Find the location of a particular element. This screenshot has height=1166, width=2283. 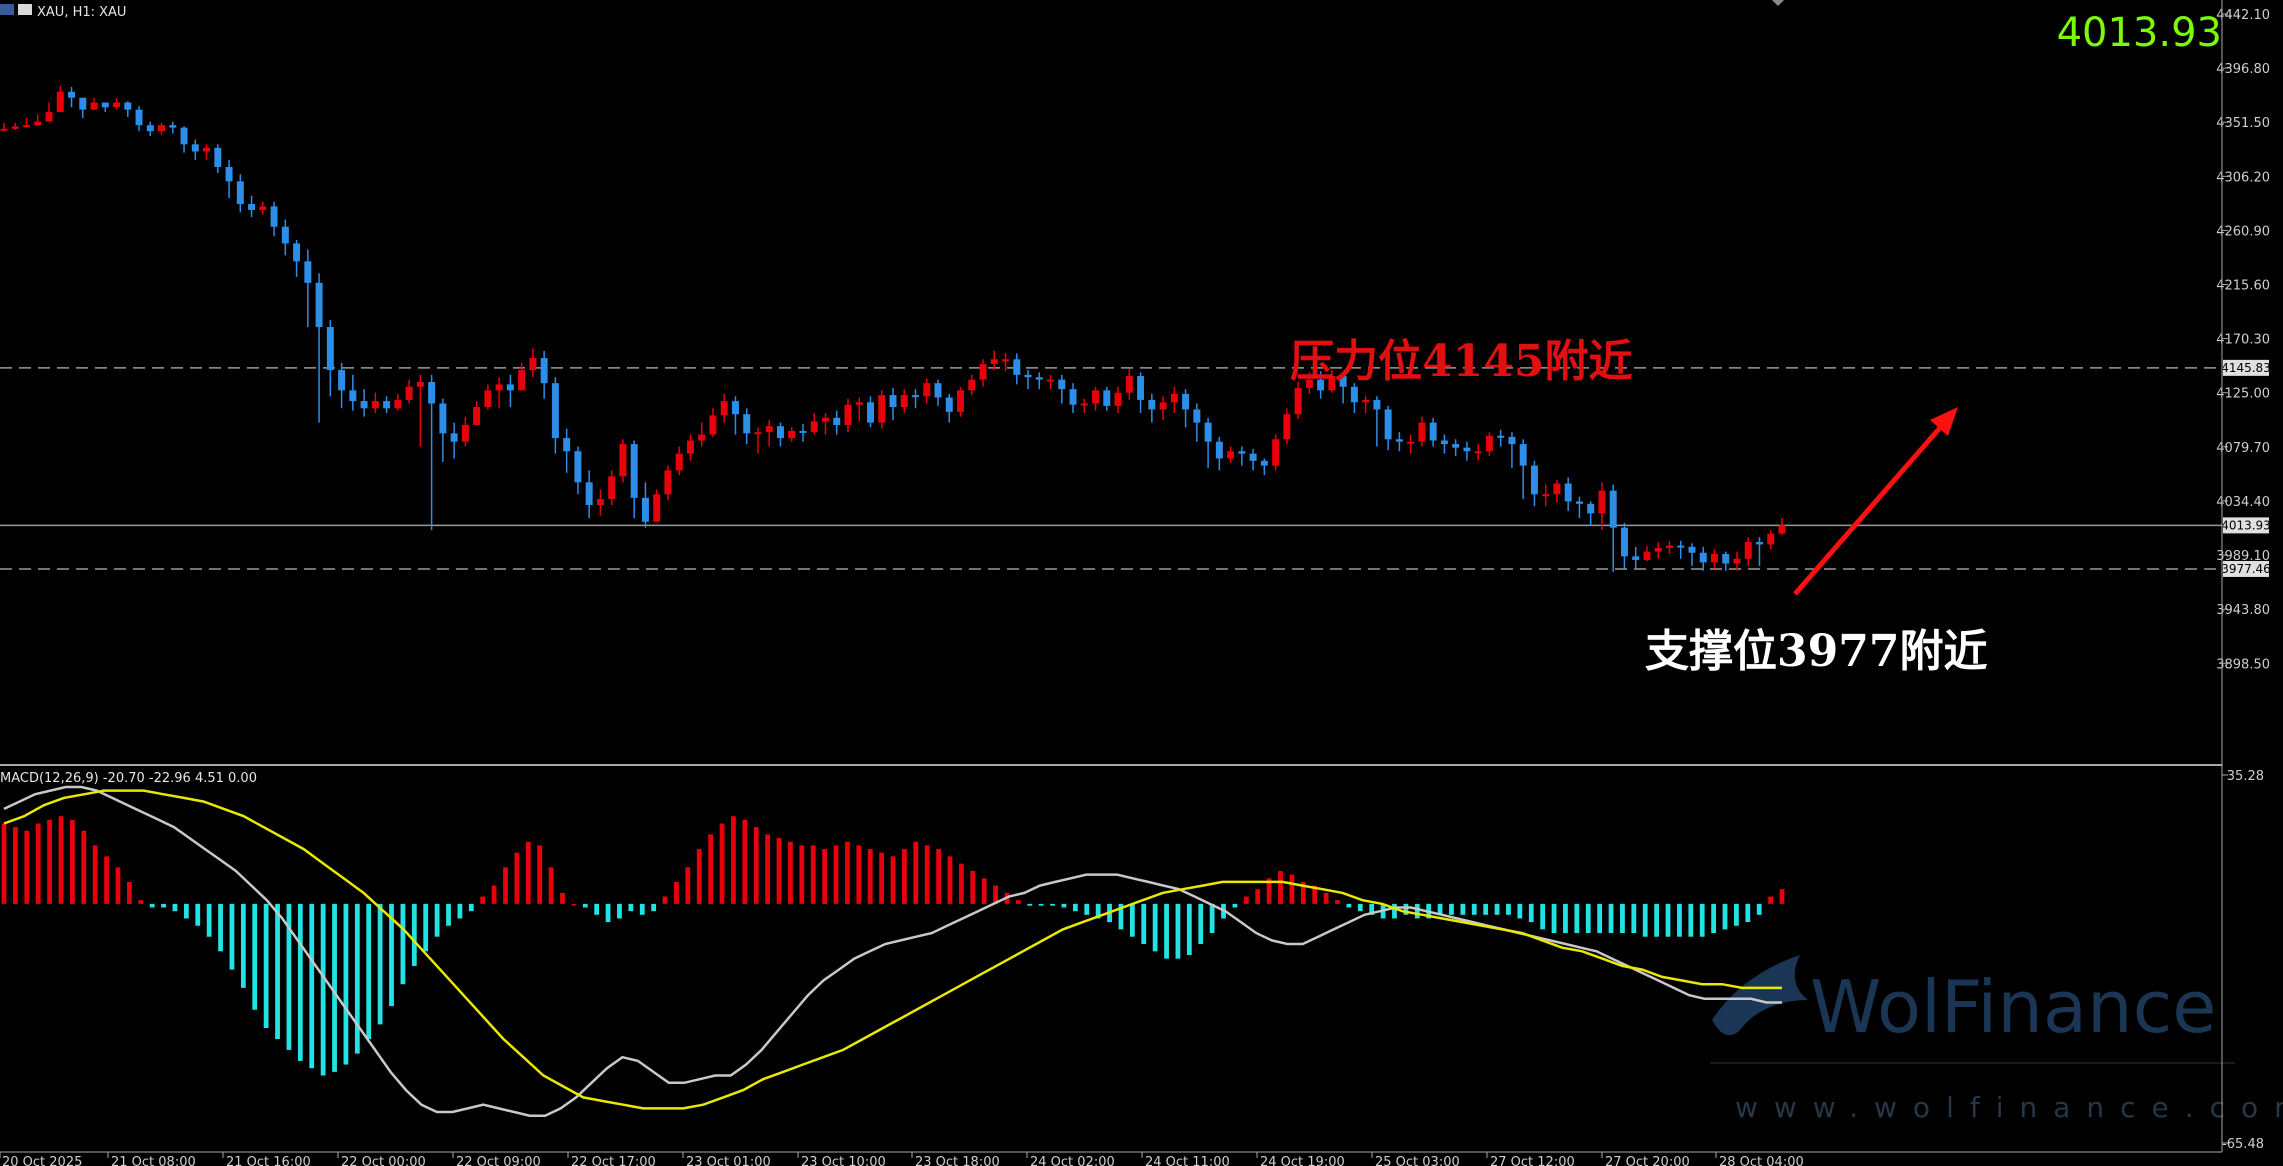

trend-arrow is located at coordinates (1875, 501).